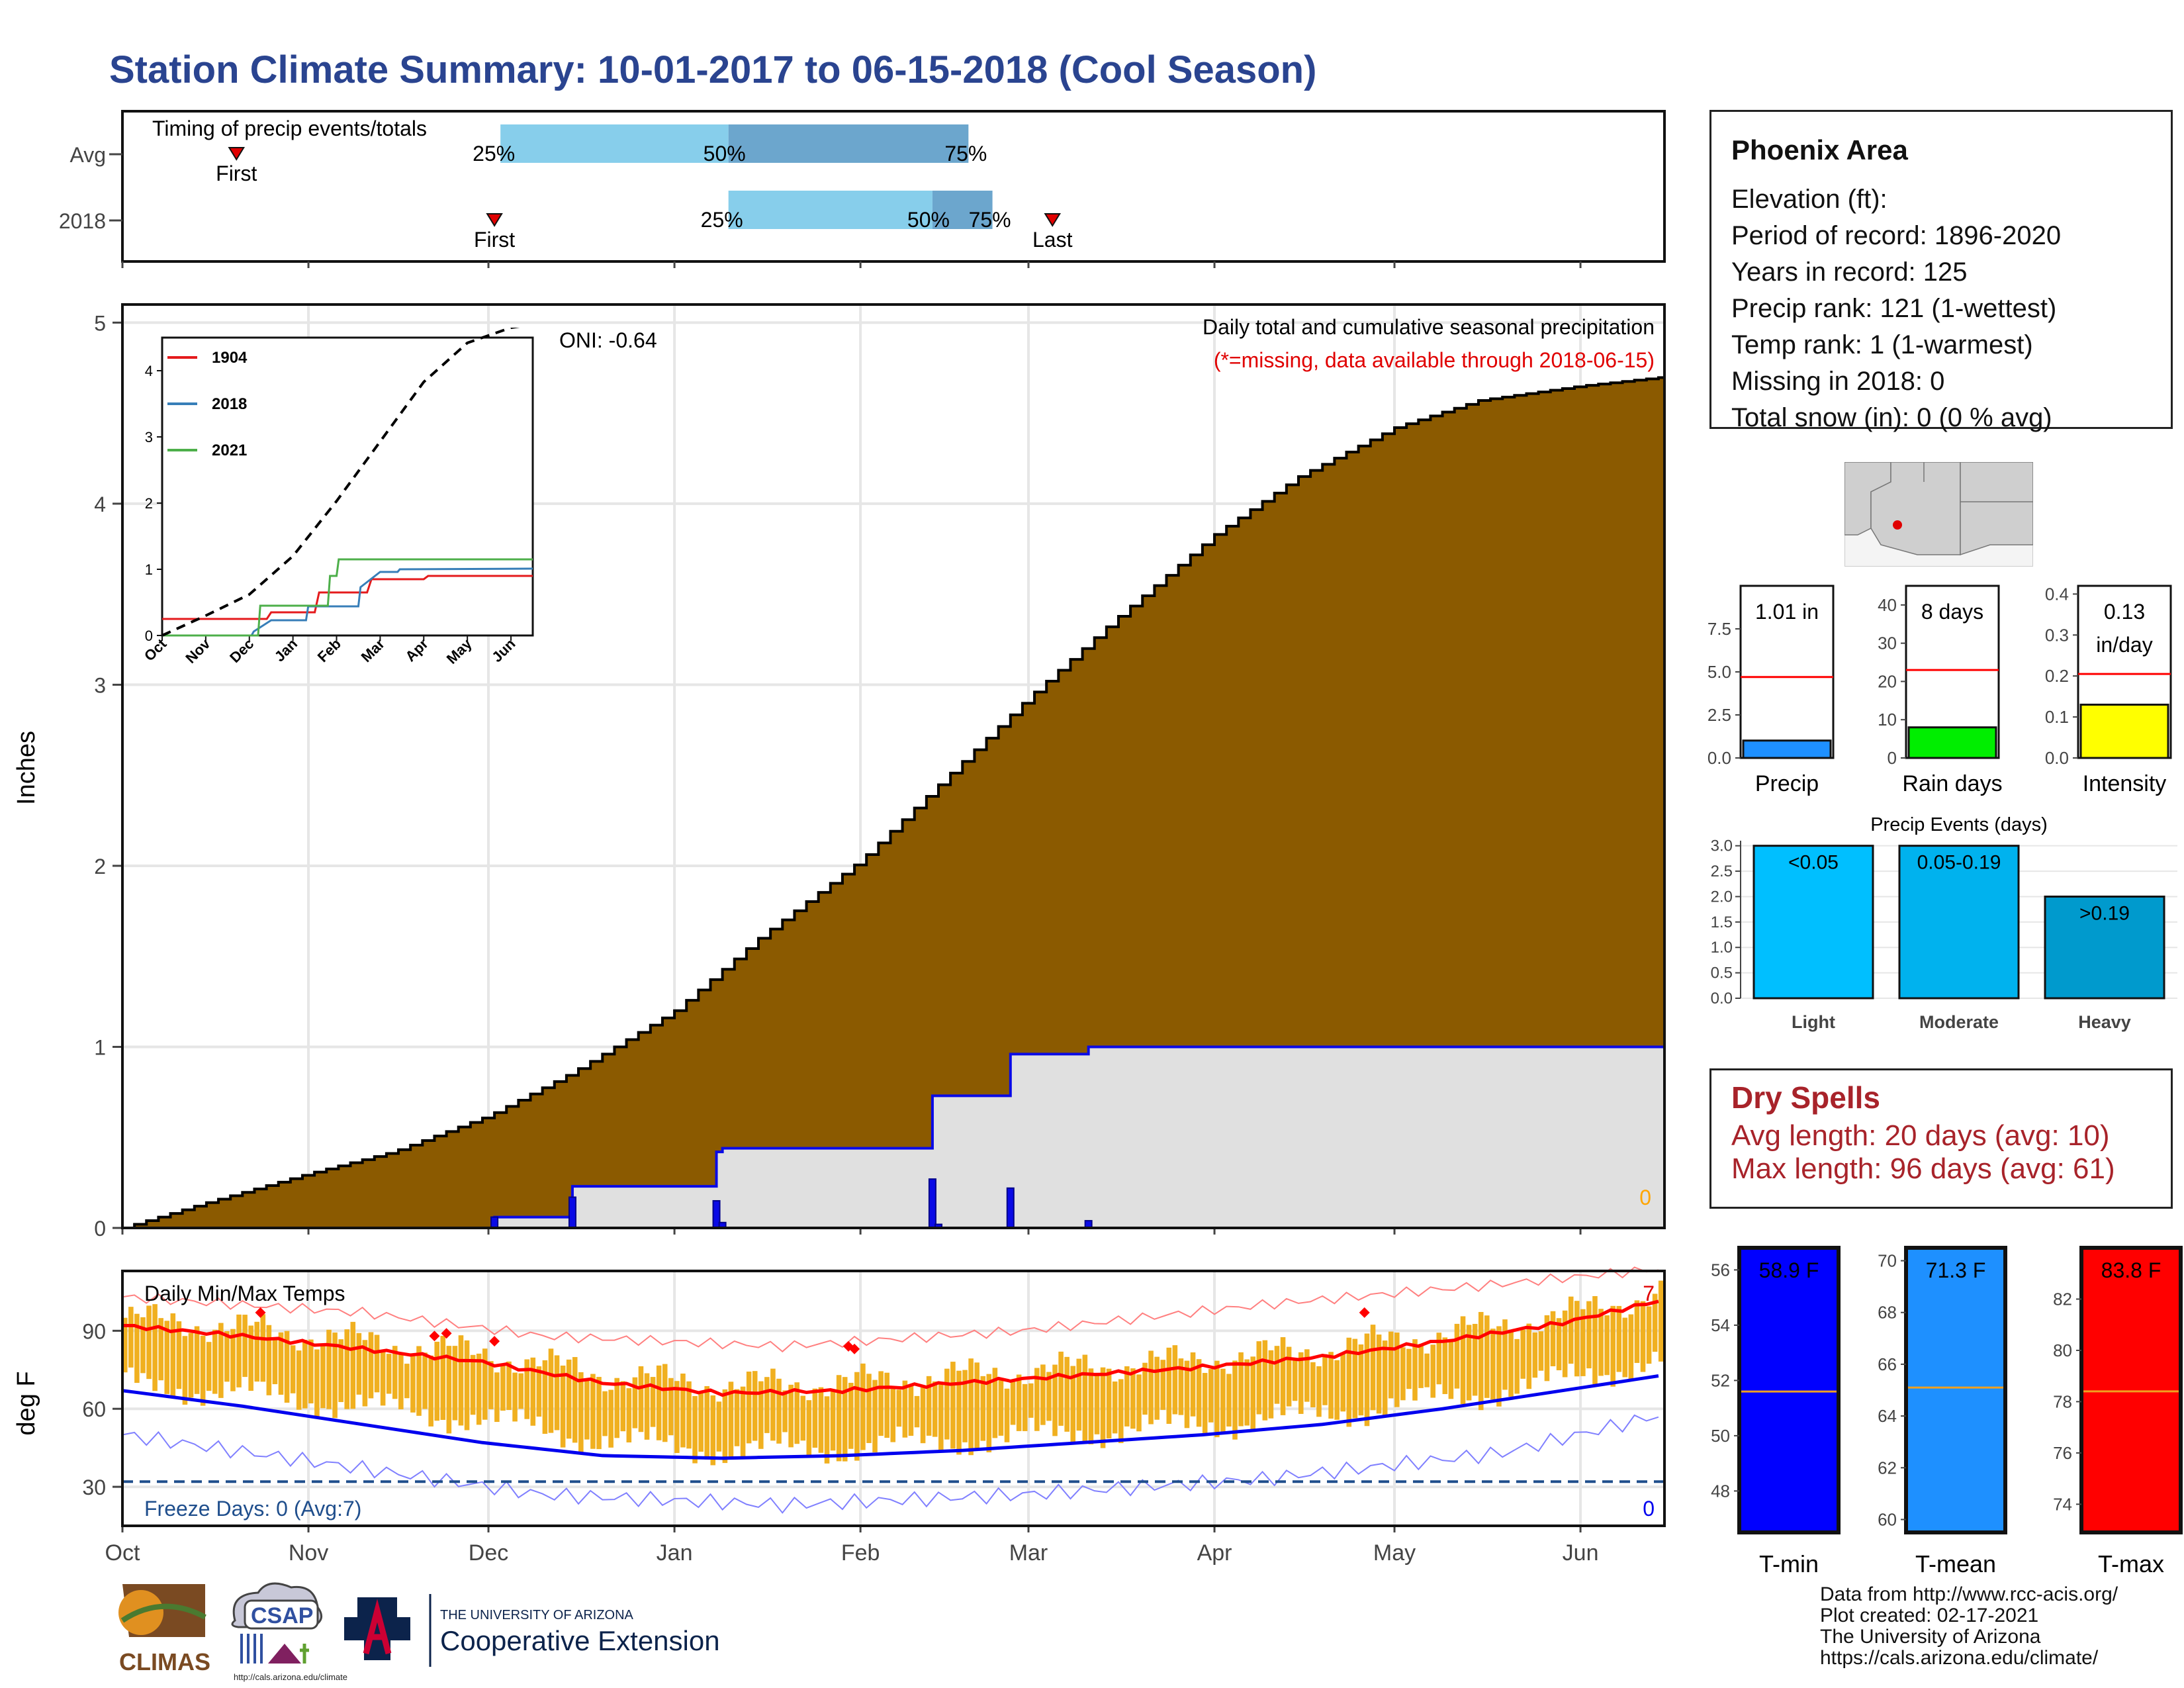 The height and width of the screenshot is (1688, 2184). What do you see at coordinates (1214, 1553) in the screenshot?
I see `temp-x-tick-label: Apr` at bounding box center [1214, 1553].